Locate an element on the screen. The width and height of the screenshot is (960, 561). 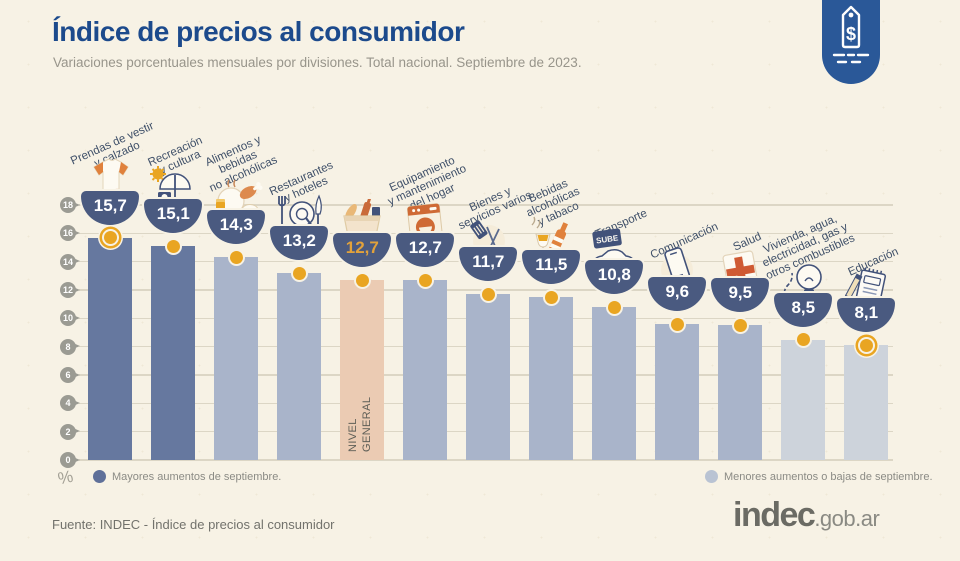
page-title: Índice de precios al consumidor is located at coordinates (258, 31).